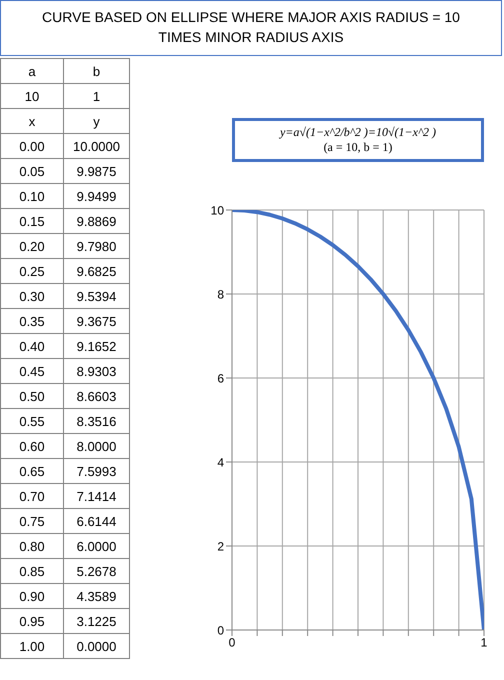  Describe the element at coordinates (251, 28) in the screenshot. I see `chart-title: CURVE BASED ON ELLIPSE WHERE MAJOR AXIS RADIUS = 10 TIMES MINOR RADIUS AXIS` at that location.